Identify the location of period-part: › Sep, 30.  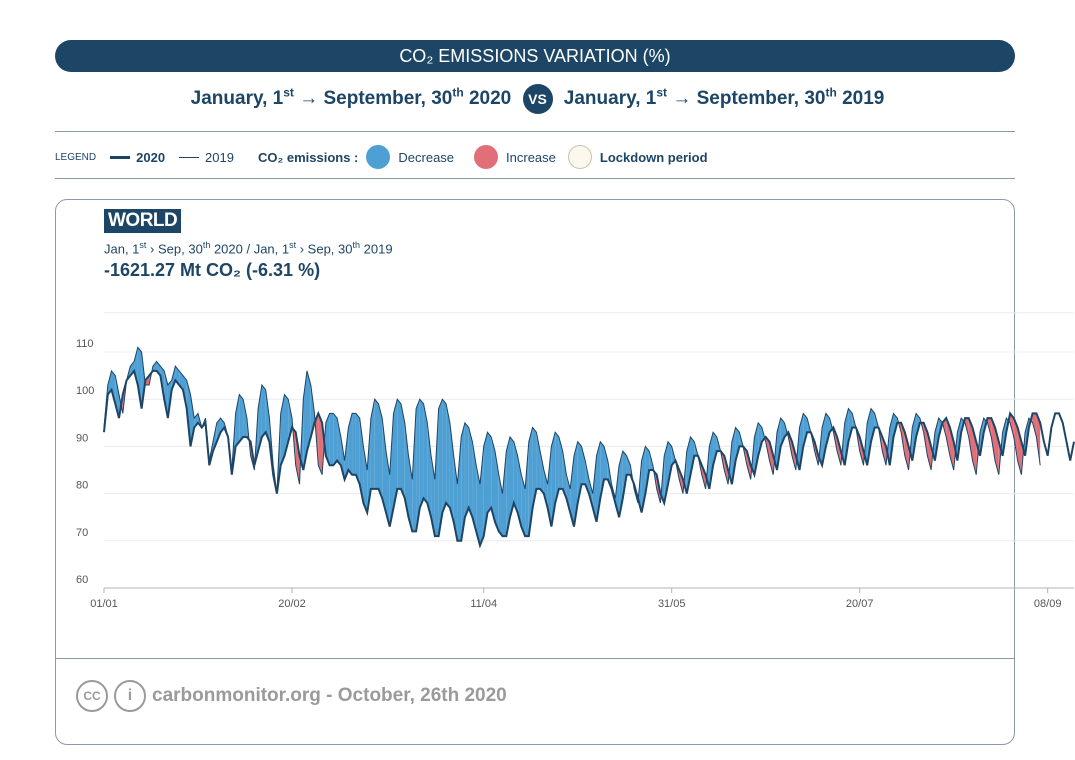
(324, 249).